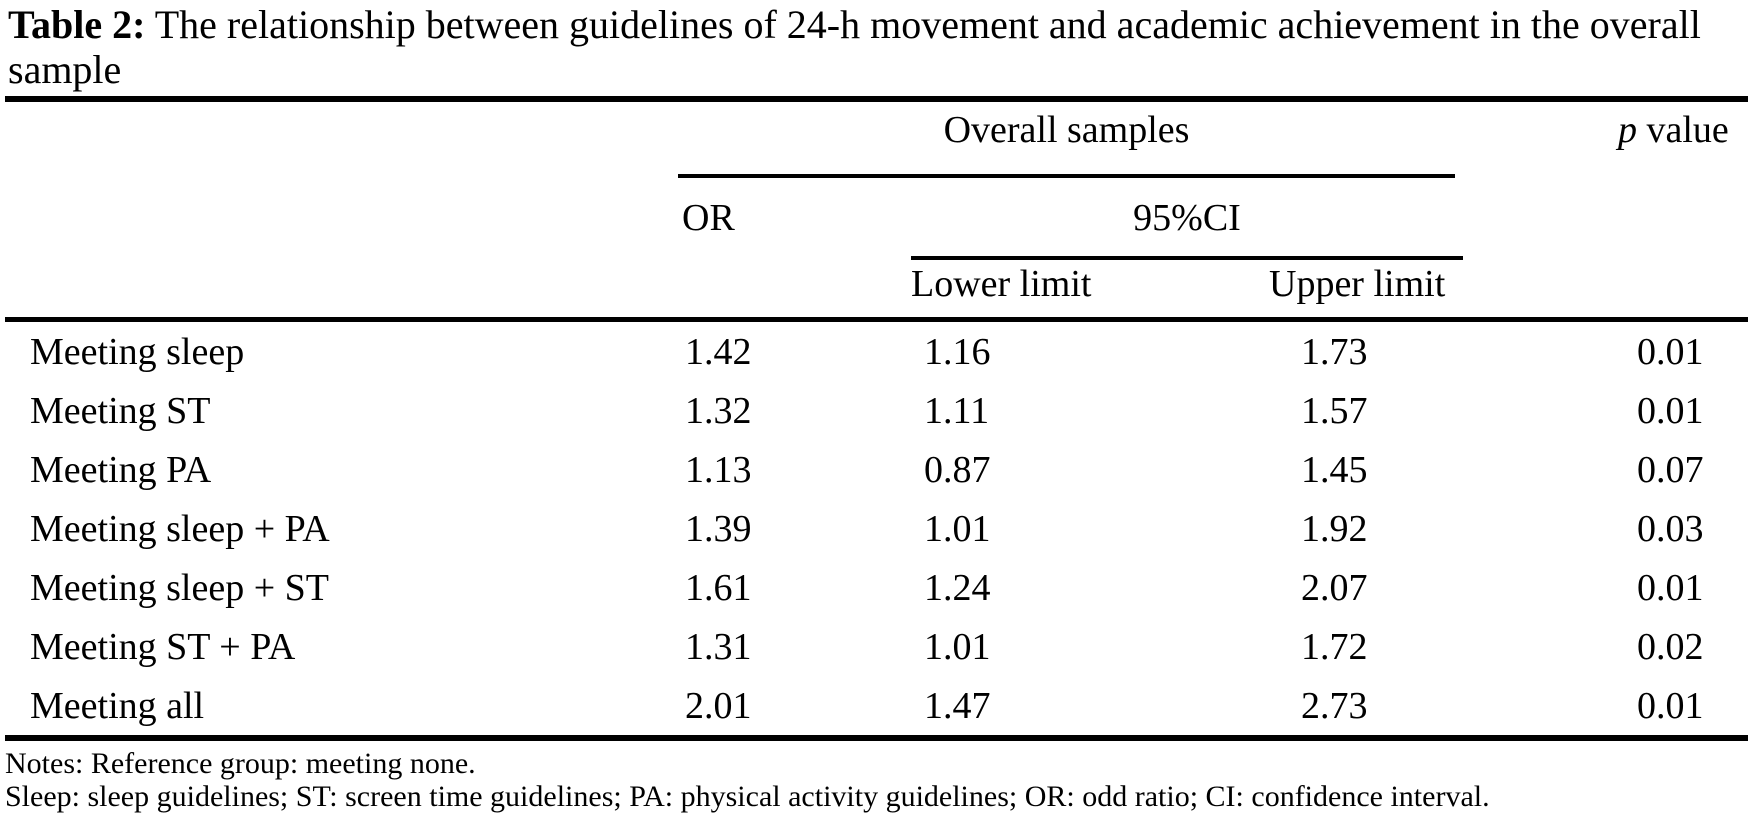 Image resolution: width=1753 pixels, height=817 pixels. I want to click on cell-p-value: 0.02, so click(1670, 646).